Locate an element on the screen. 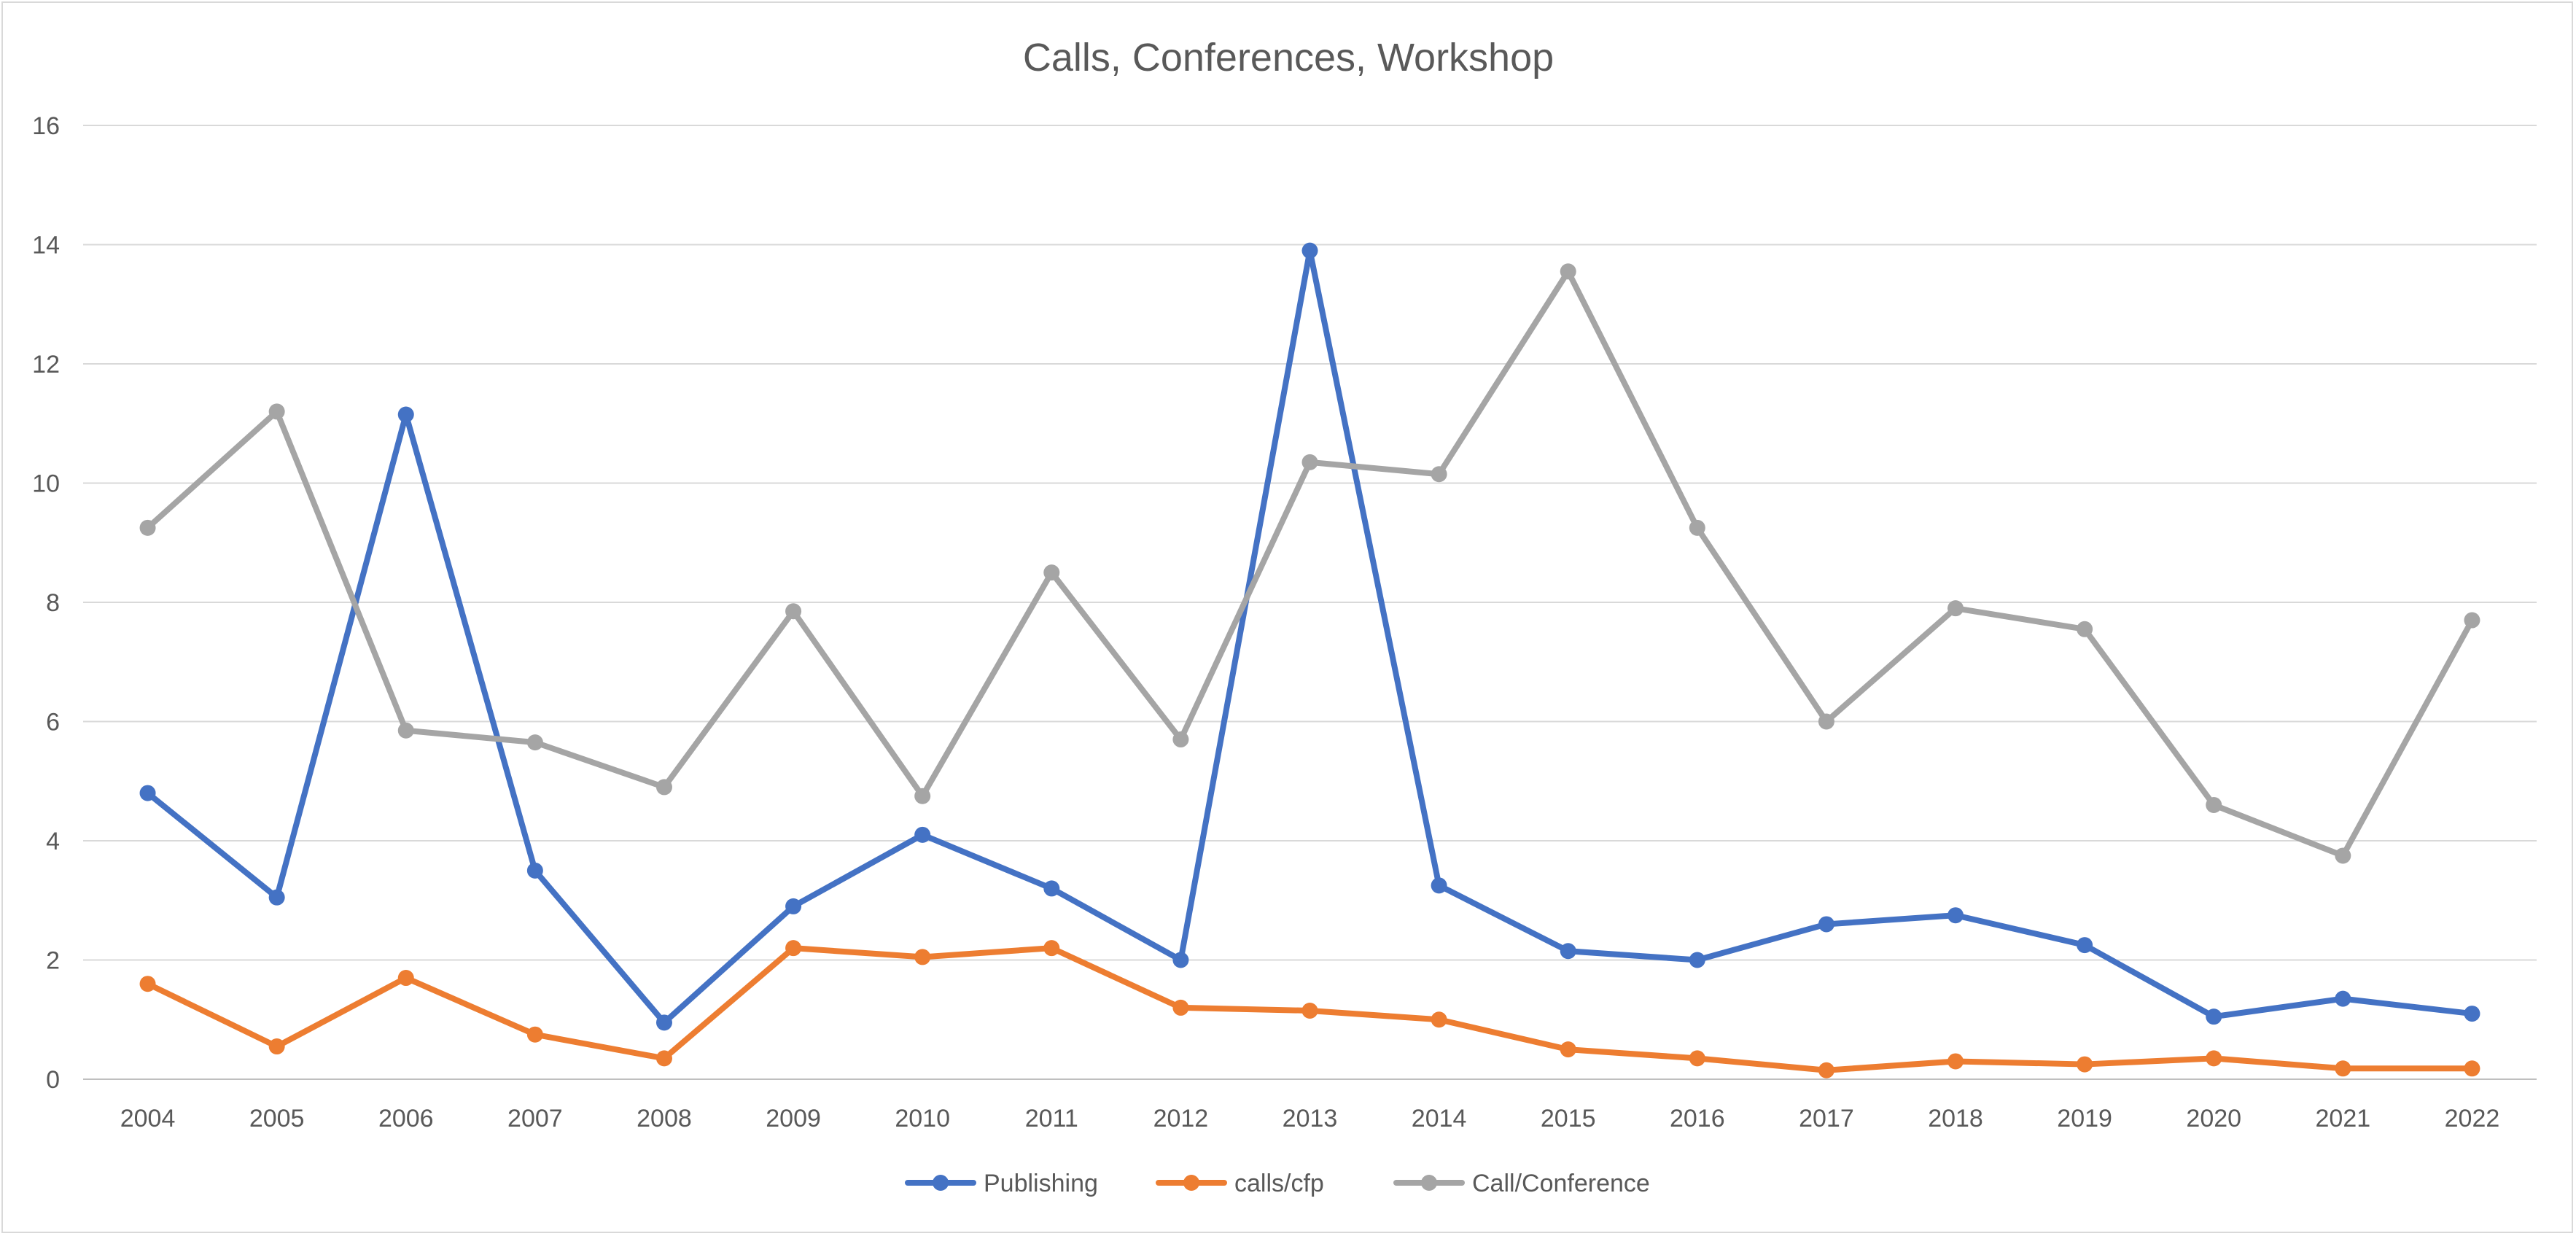 Image resolution: width=2576 pixels, height=1236 pixels. x-tick-label: 2011 is located at coordinates (1051, 1118).